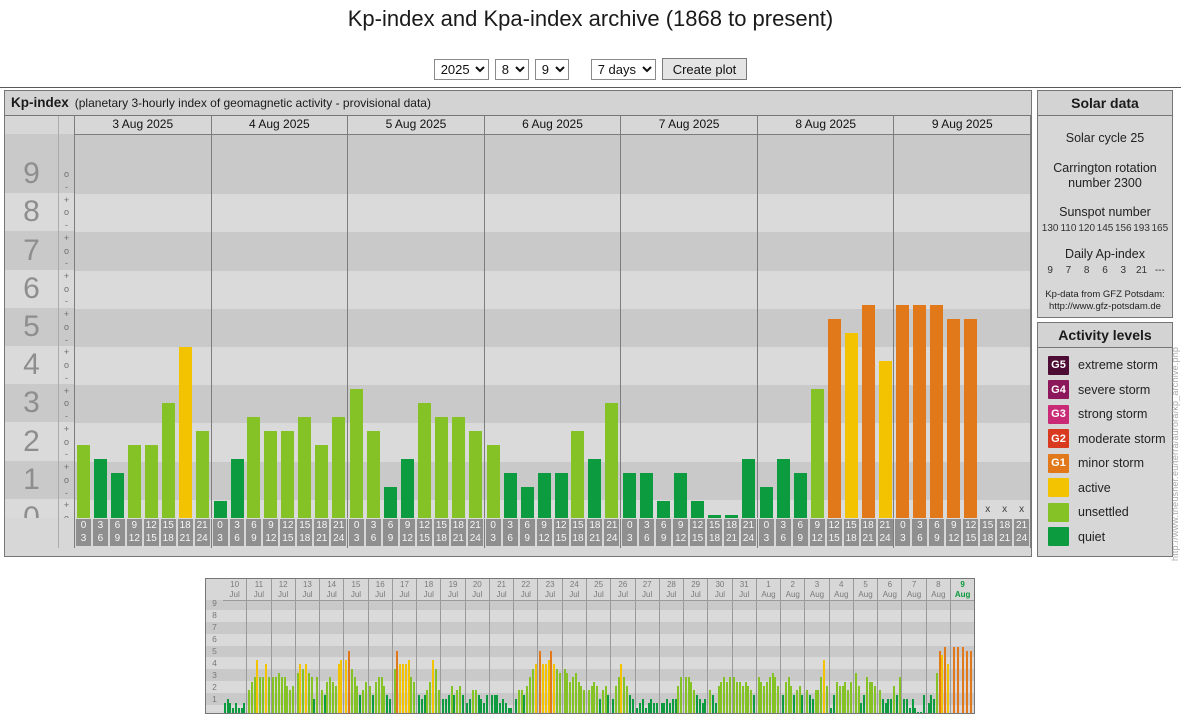 This screenshot has height=717, width=1181. What do you see at coordinates (551, 69) in the screenshot?
I see `day-select: 9` at bounding box center [551, 69].